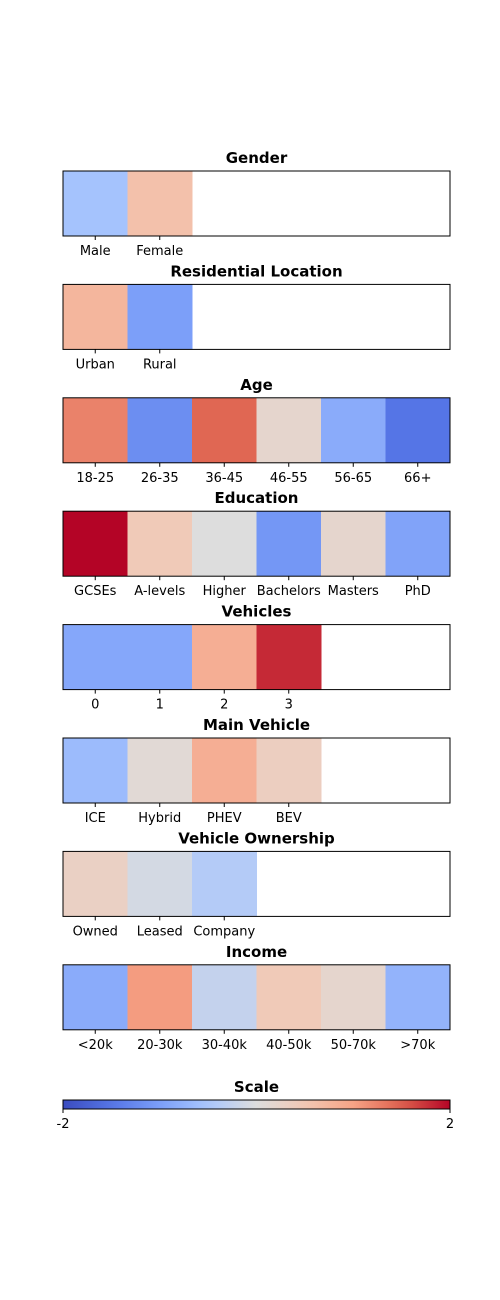  What do you see at coordinates (160, 705) in the screenshot?
I see `x-tick-label: 1` at bounding box center [160, 705].